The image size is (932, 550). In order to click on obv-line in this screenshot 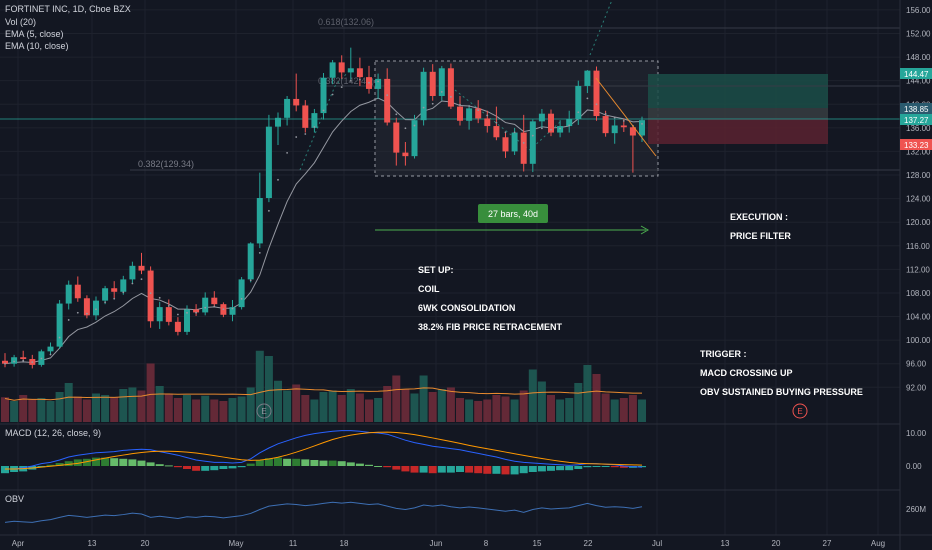, I will do `click(323, 512)`.